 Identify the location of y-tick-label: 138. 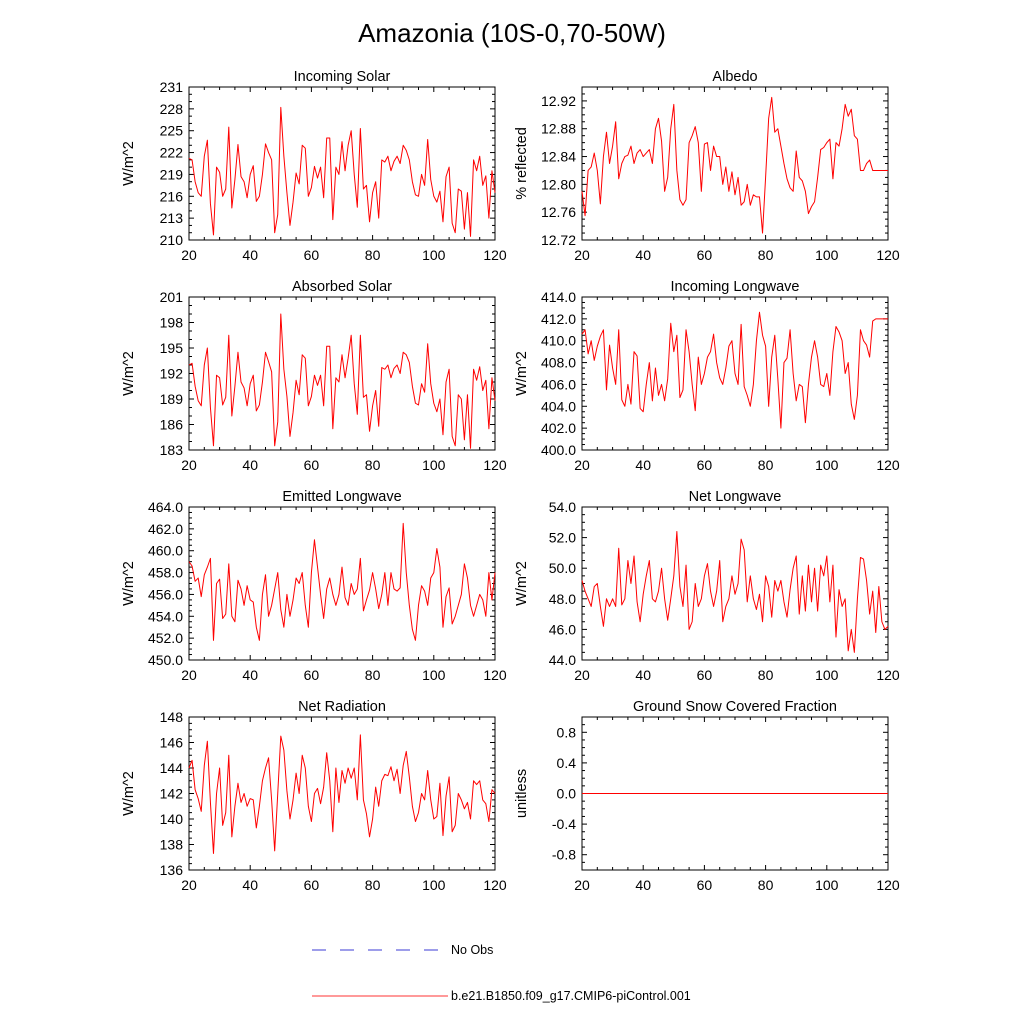
(172, 845).